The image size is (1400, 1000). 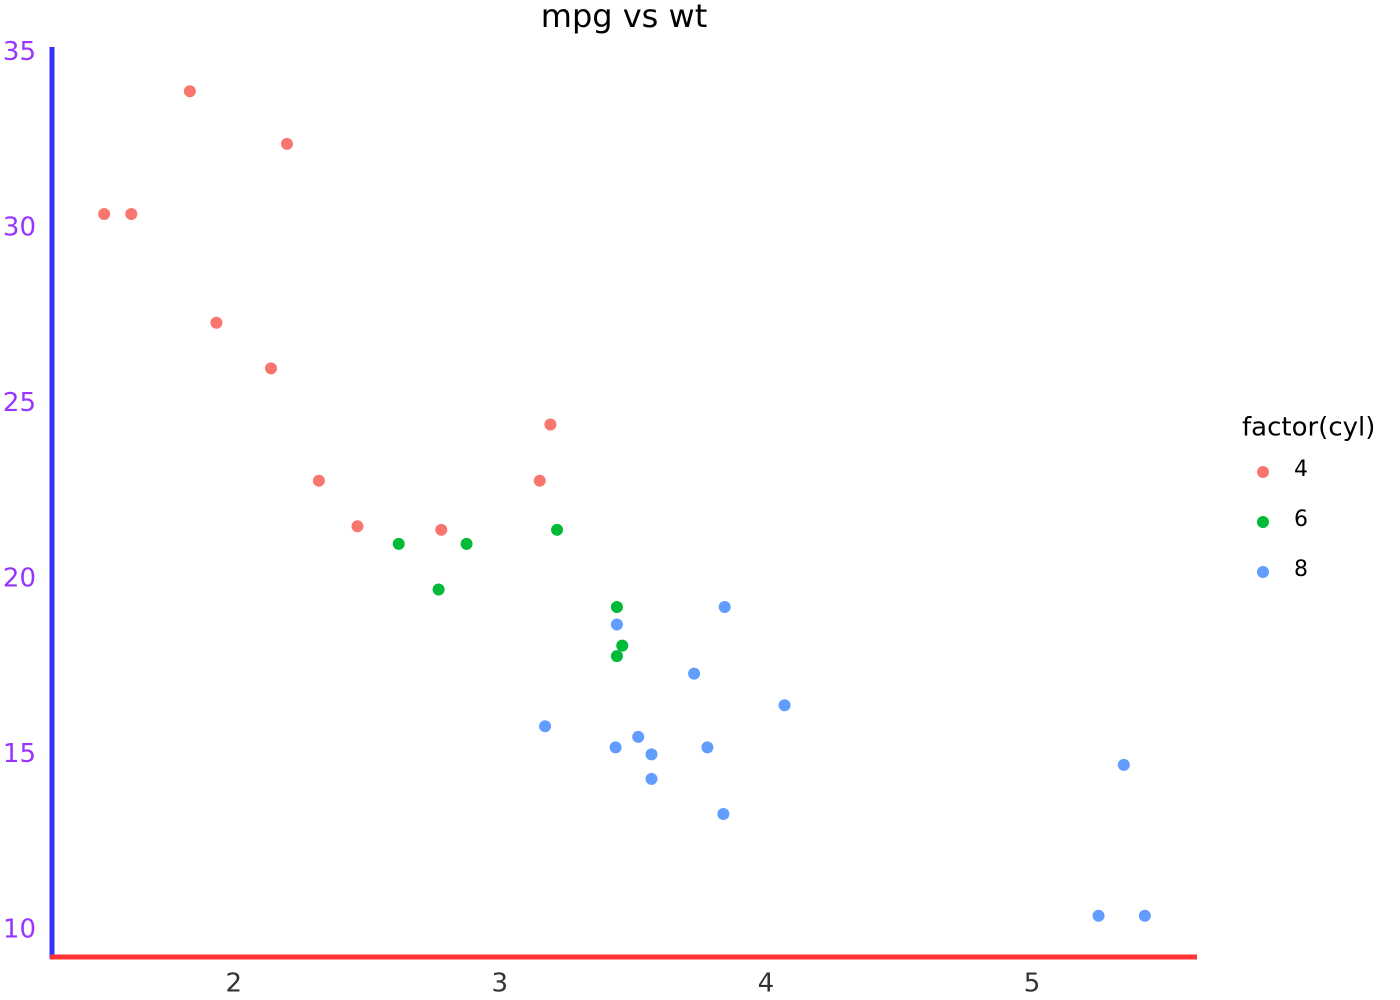 What do you see at coordinates (624, 17) in the screenshot?
I see `chart-title: mpg vs wt` at bounding box center [624, 17].